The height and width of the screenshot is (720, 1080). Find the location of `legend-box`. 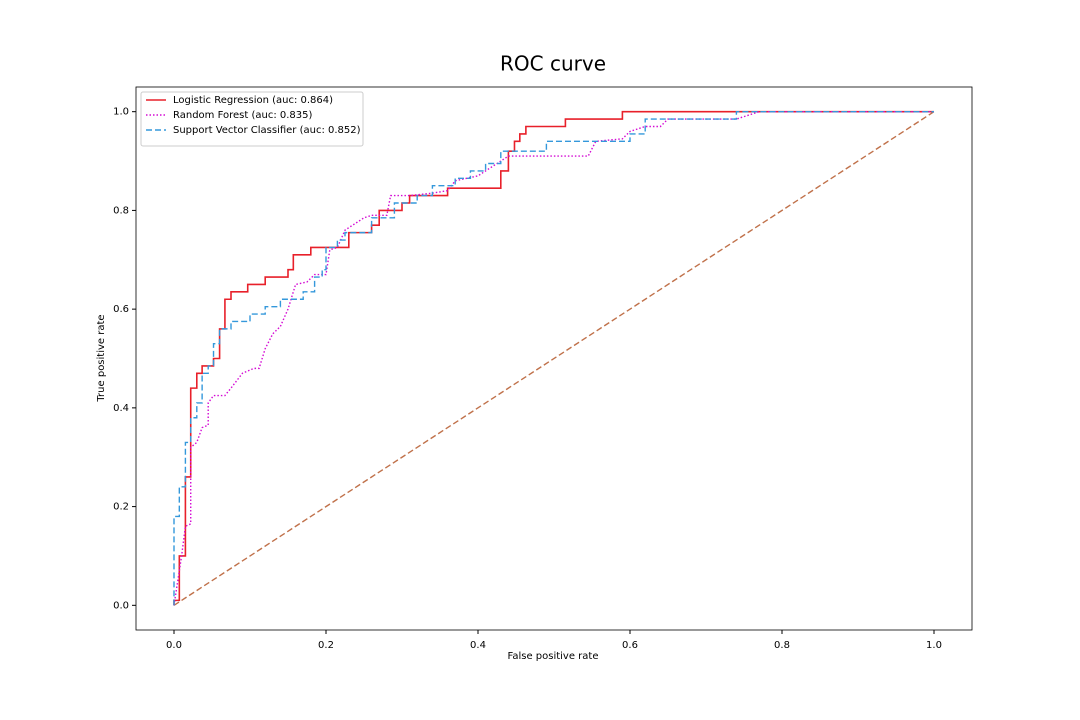

legend-box is located at coordinates (252, 119).